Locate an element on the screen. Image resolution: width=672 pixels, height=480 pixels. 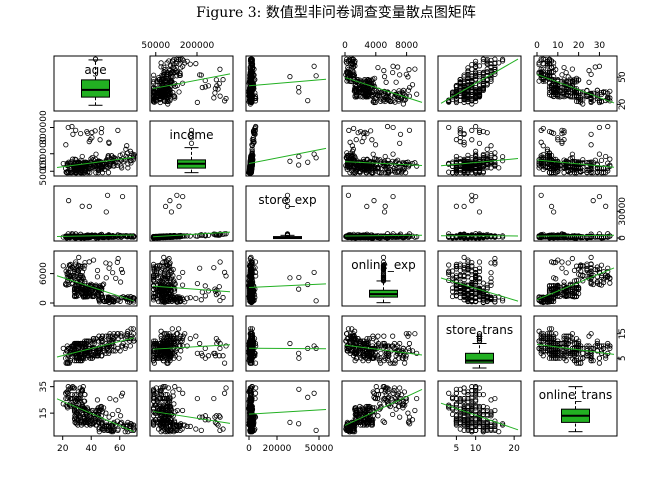
panel-age-vs-income is located at coordinates (190, 81).